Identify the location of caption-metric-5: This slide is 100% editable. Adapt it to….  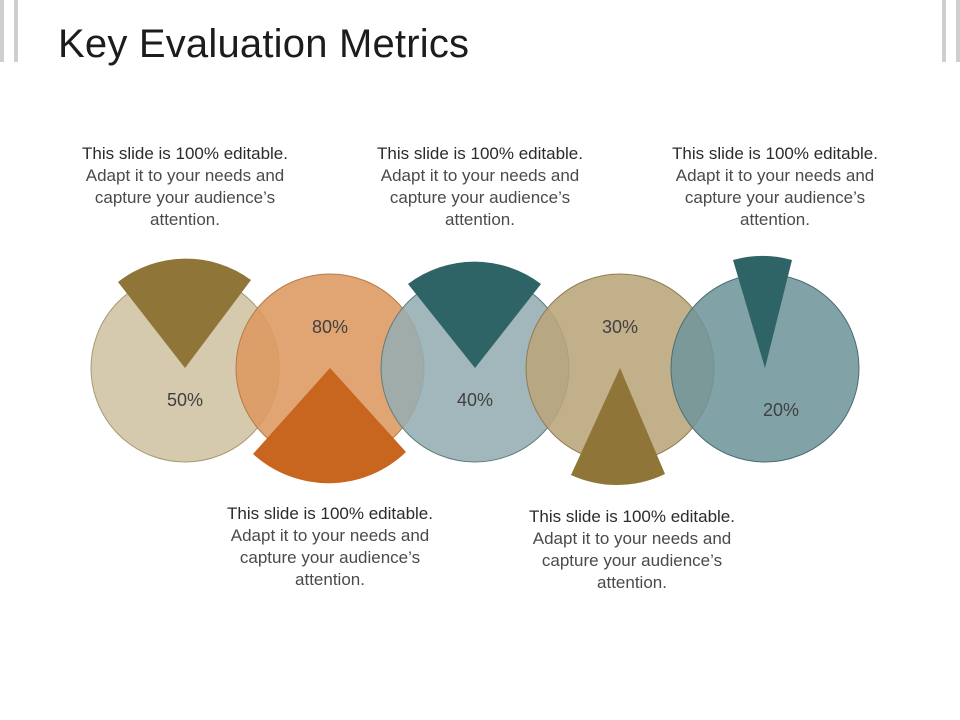
(775, 187).